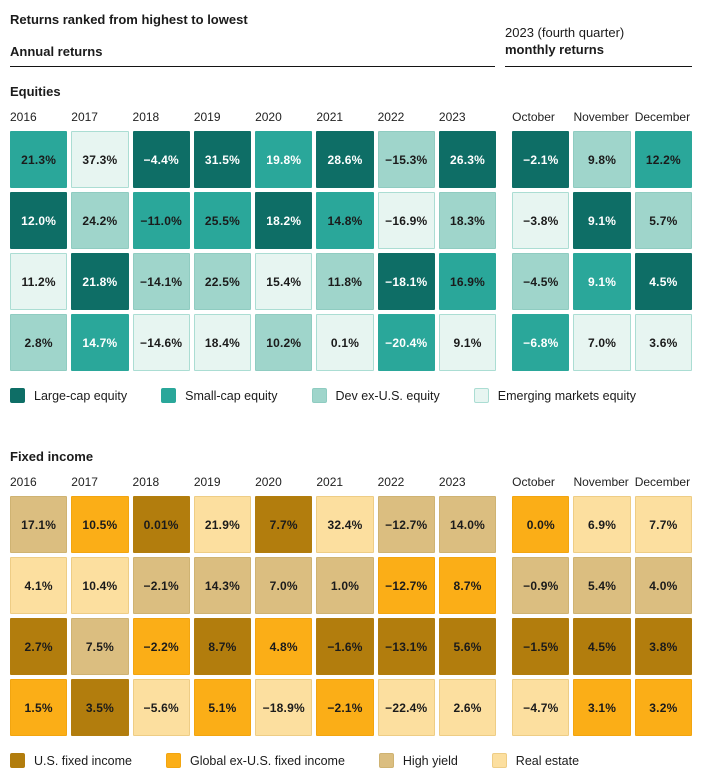  What do you see at coordinates (39, 342) in the screenshot?
I see `equities-cell-2016-r4: 2.8%` at bounding box center [39, 342].